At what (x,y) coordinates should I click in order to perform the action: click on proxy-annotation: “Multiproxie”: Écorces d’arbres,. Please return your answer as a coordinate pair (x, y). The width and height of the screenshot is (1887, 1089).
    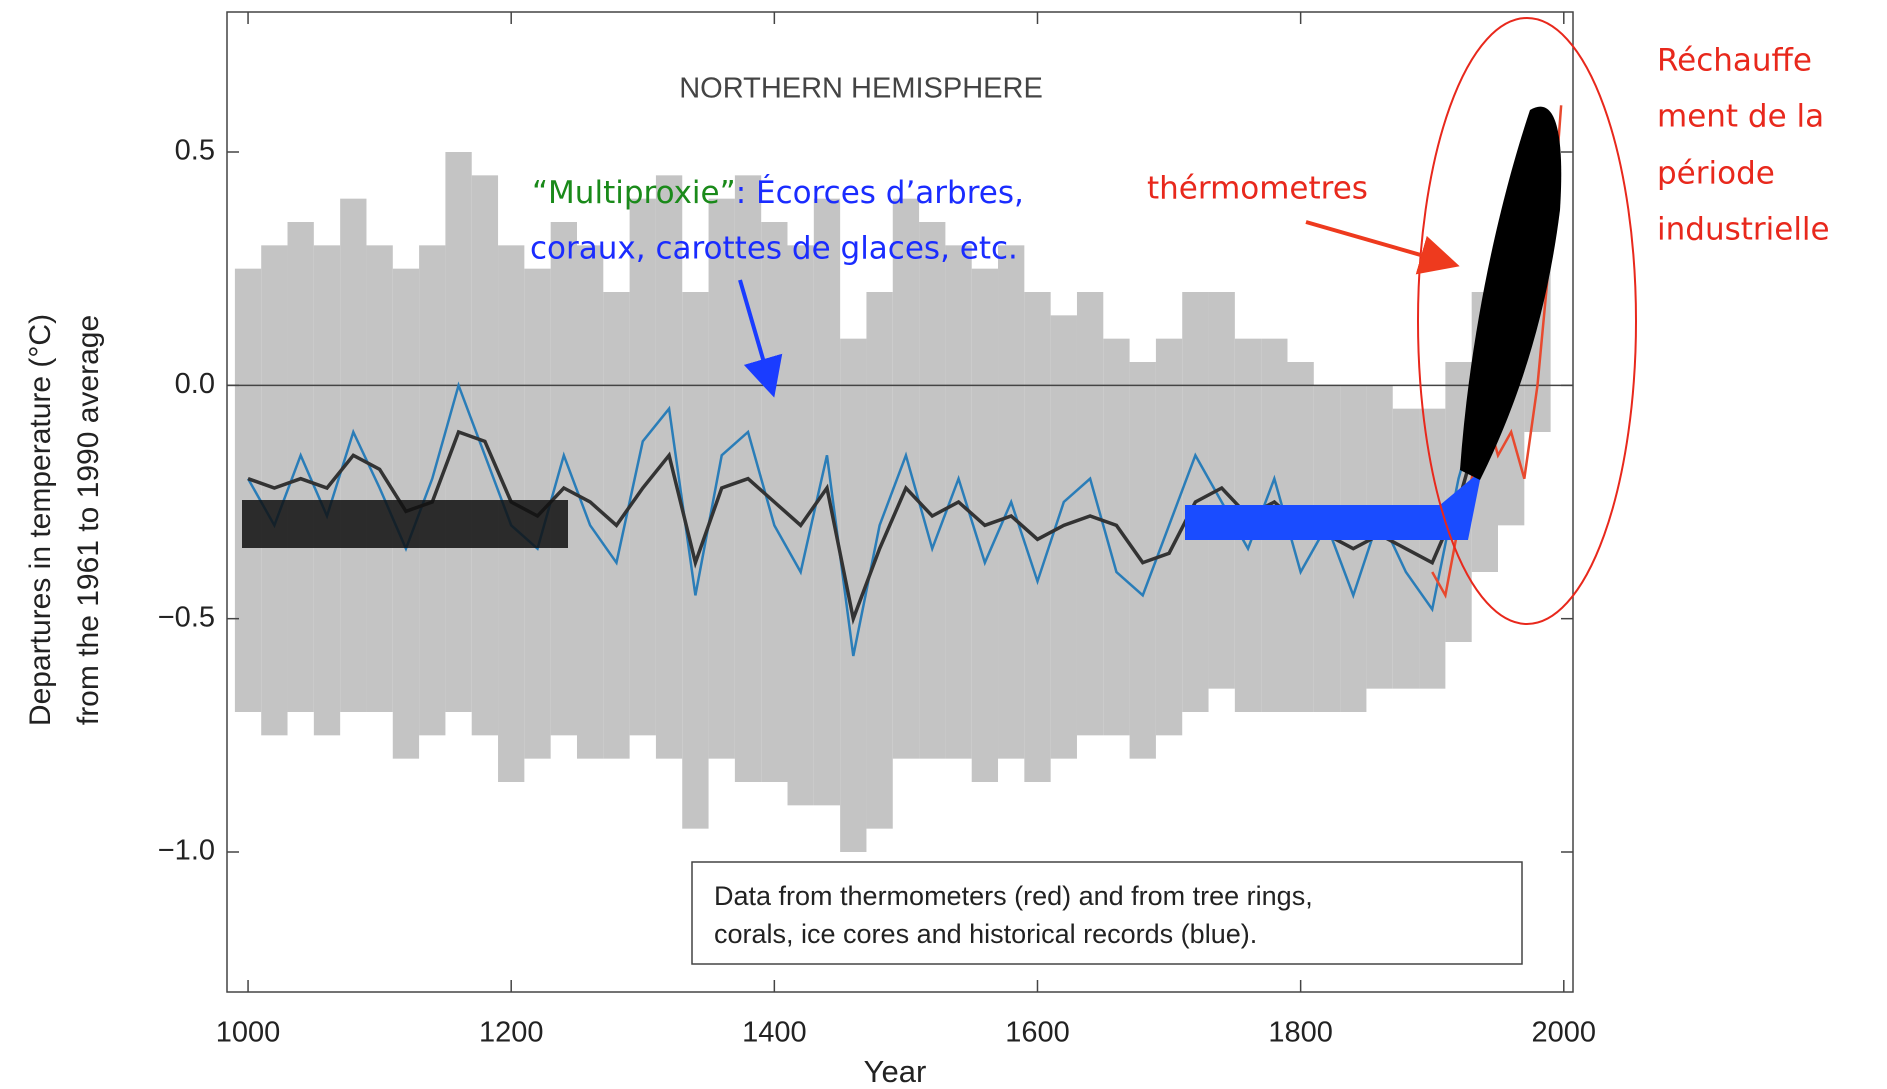
    Looking at the image, I should click on (778, 193).